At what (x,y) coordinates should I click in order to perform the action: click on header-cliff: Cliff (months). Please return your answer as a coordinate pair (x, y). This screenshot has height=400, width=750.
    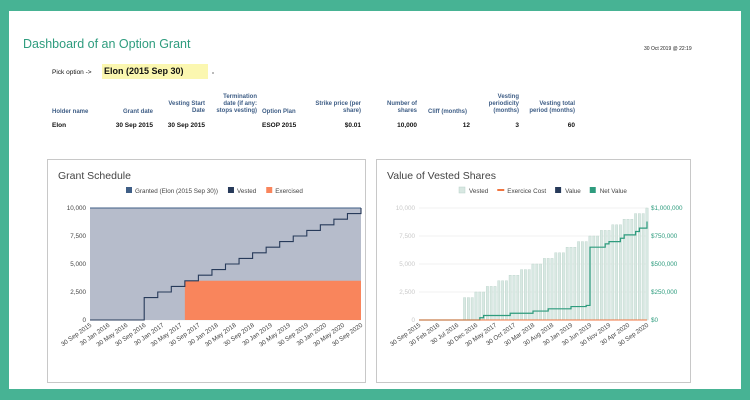
    Looking at the image, I should click on (447, 112).